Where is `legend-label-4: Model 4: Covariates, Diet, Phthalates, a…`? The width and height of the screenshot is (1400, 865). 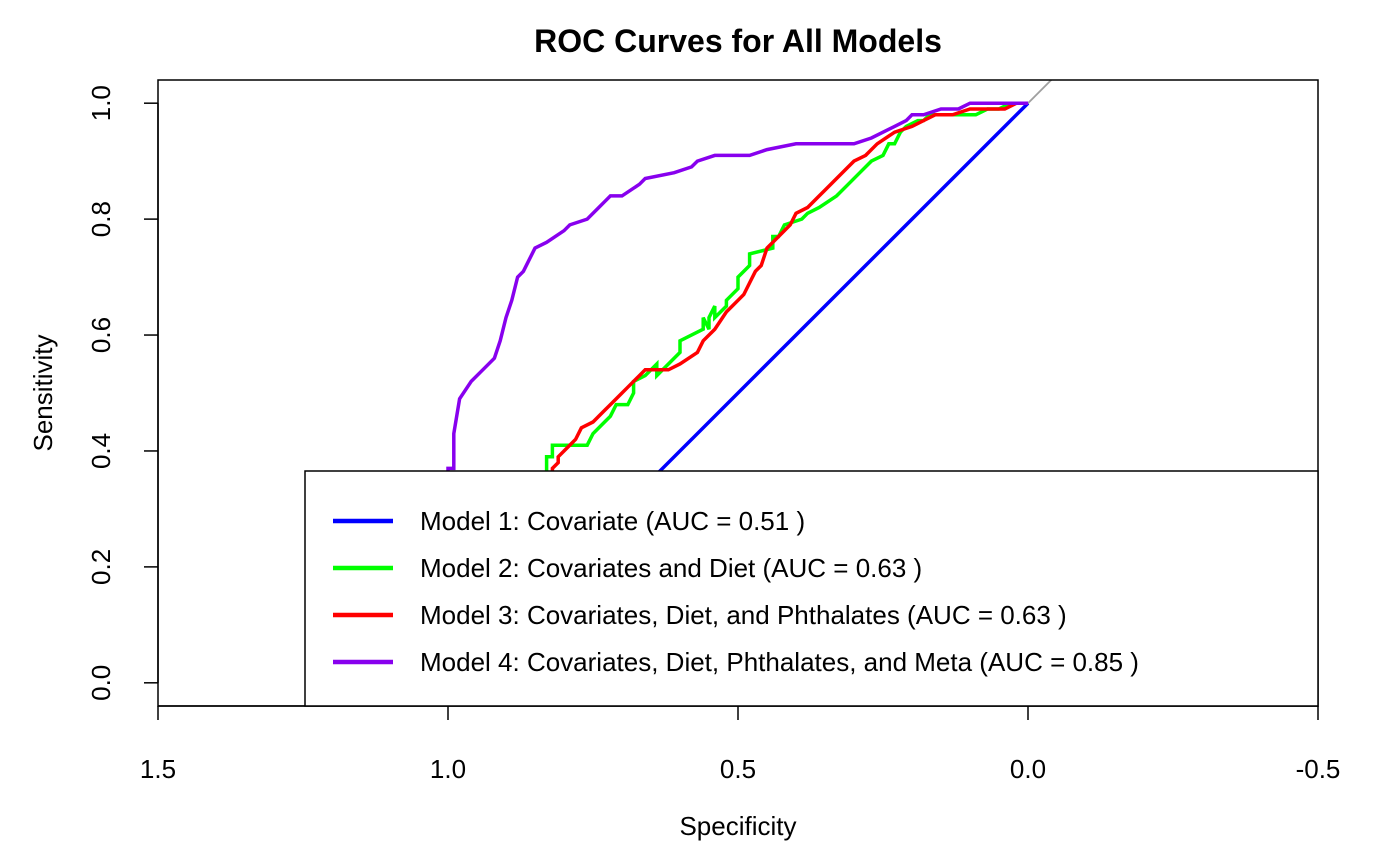
legend-label-4: Model 4: Covariates, Diet, Phthalates, a… is located at coordinates (779, 662).